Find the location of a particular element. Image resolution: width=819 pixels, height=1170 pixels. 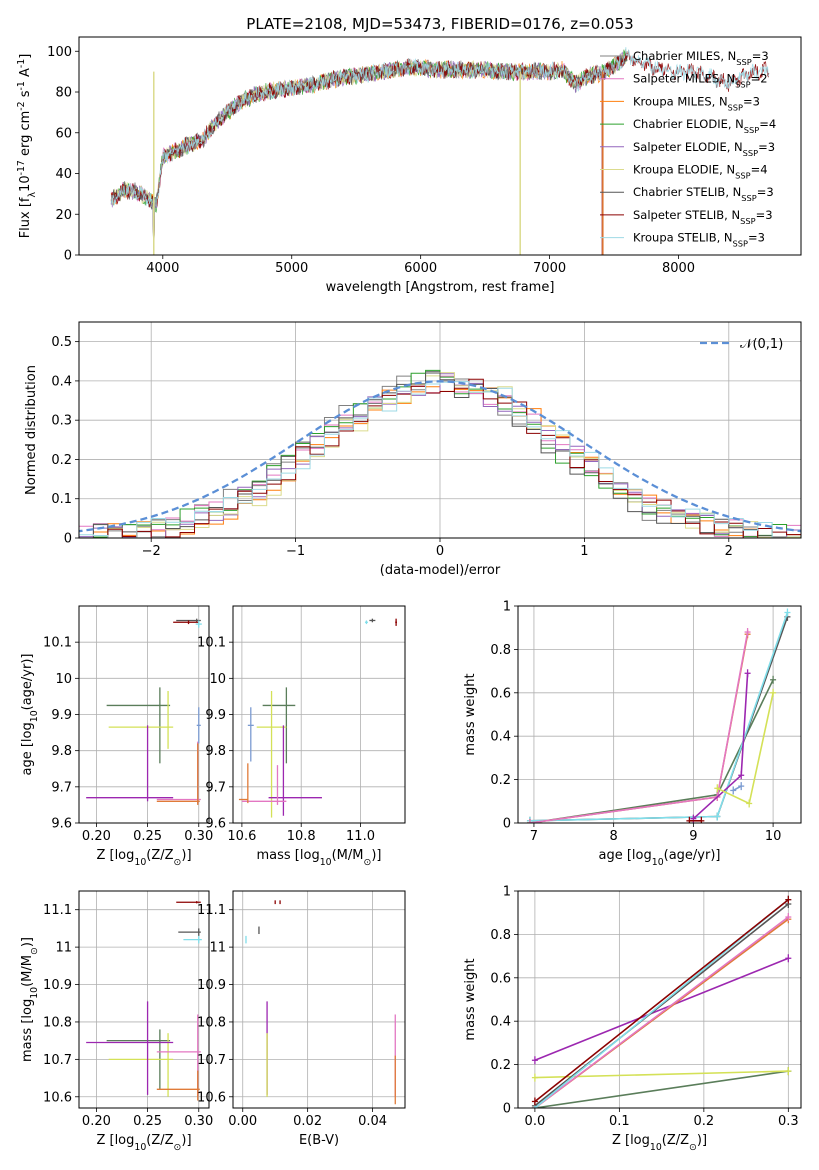

y-tick-label: 10 is located at coordinates (63, 679).